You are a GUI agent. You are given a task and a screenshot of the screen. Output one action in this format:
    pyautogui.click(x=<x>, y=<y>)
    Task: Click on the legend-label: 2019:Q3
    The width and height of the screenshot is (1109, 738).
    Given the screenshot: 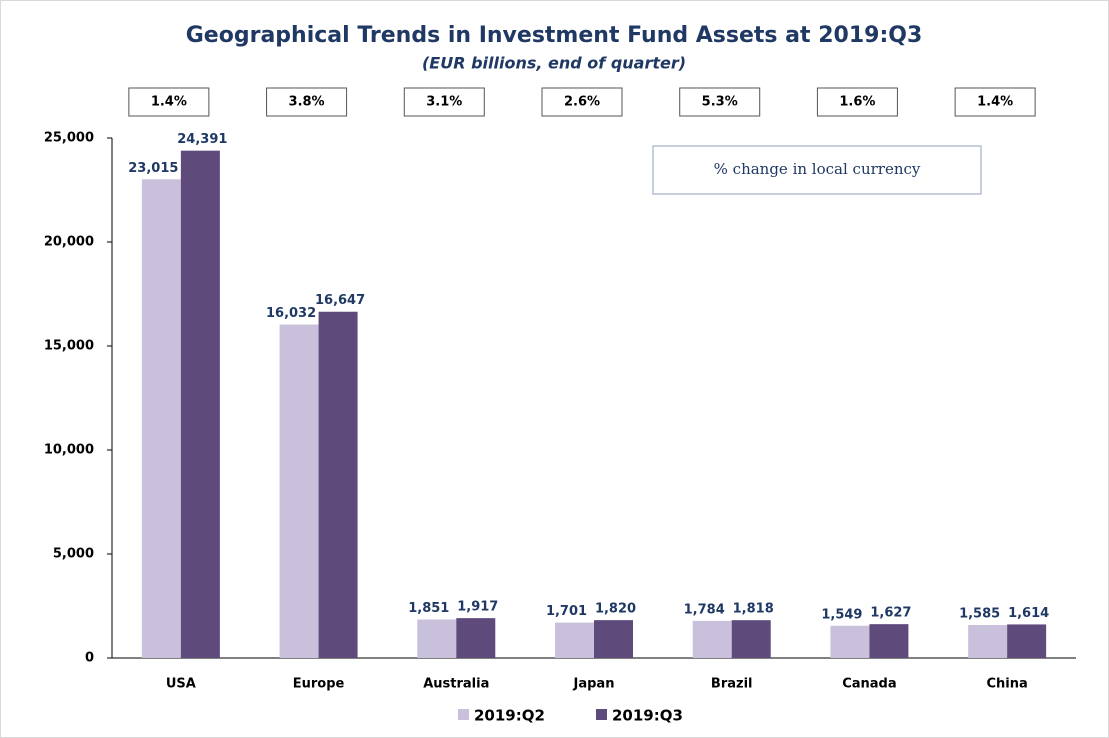 What is the action you would take?
    pyautogui.click(x=647, y=716)
    